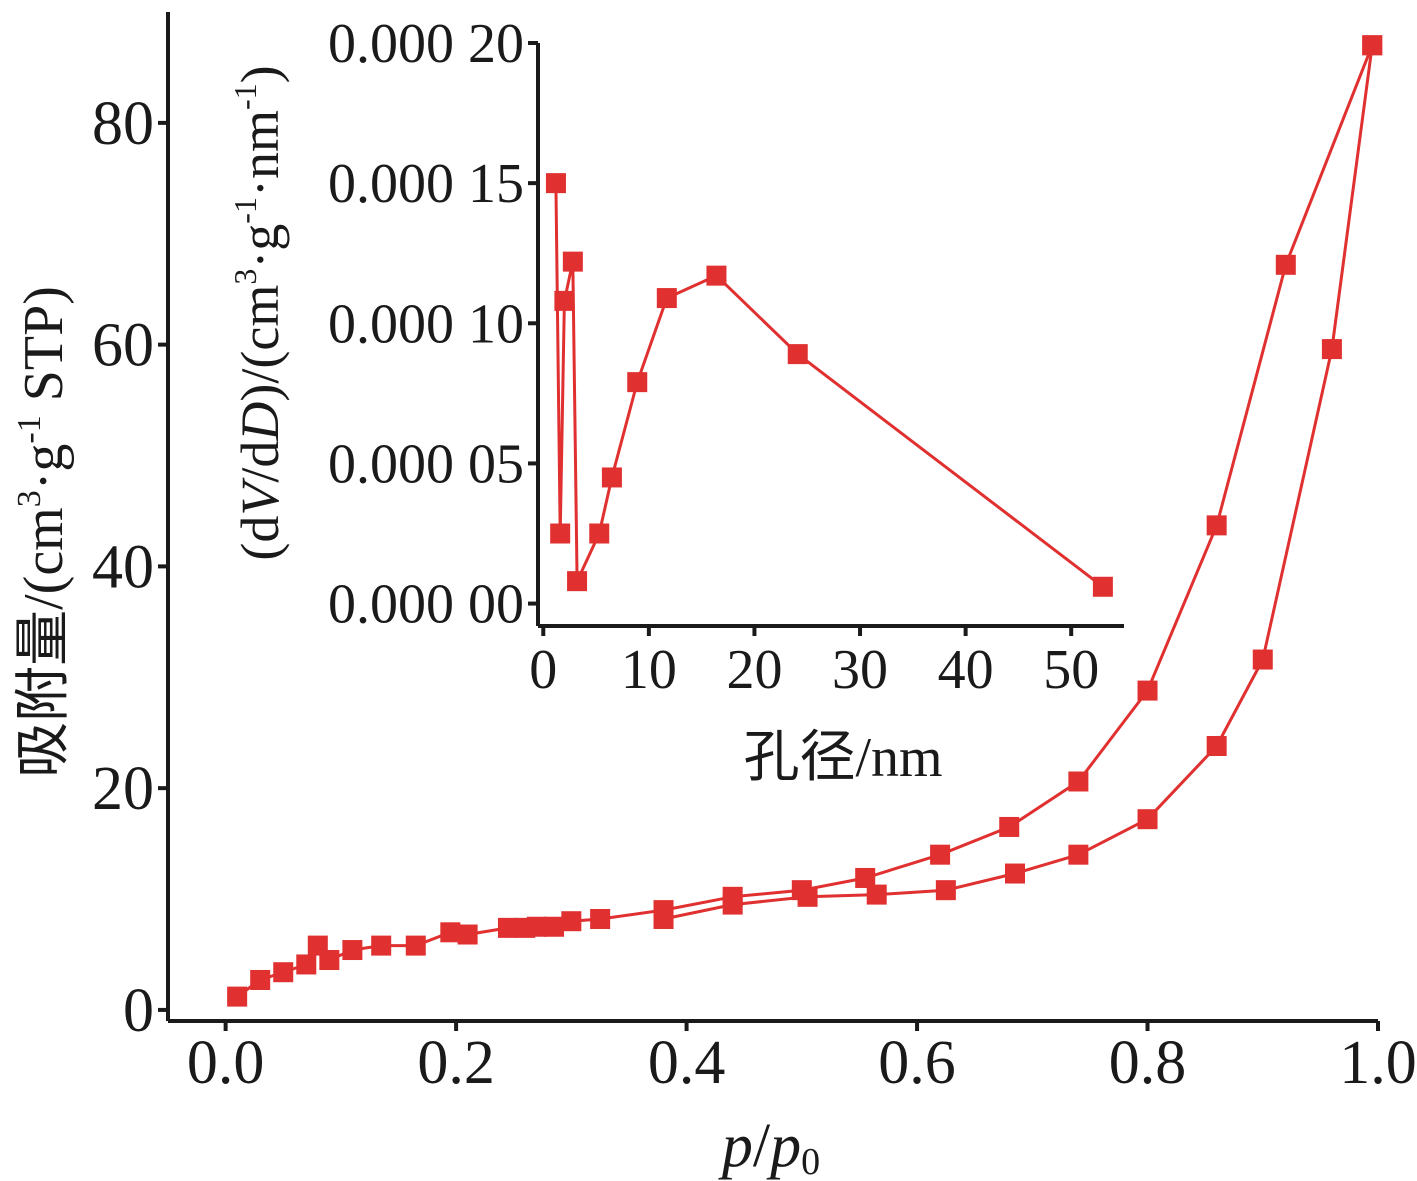 The width and height of the screenshot is (1417, 1181). Describe the element at coordinates (260, 538) in the screenshot. I see `inset-y-label-part: (d` at that location.